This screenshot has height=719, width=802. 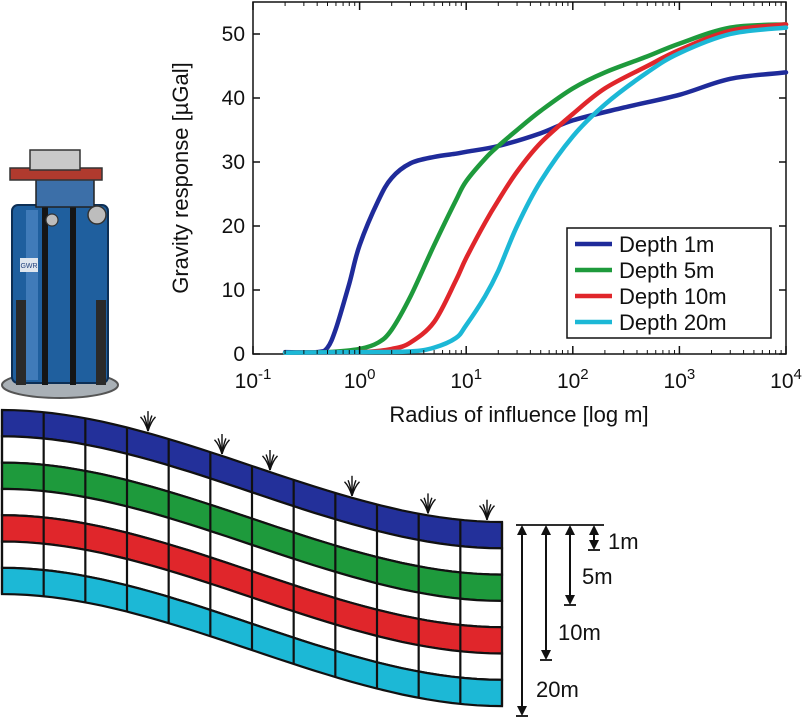 What do you see at coordinates (45, 295) in the screenshot?
I see `instrument-strap-left` at bounding box center [45, 295].